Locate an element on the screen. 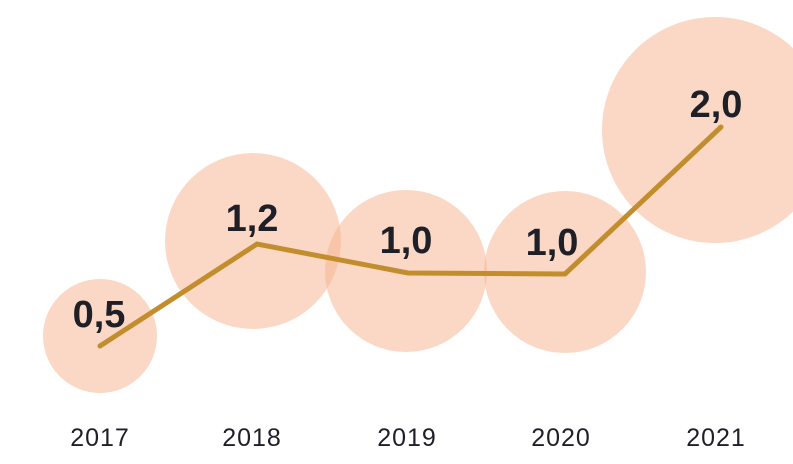 This screenshot has width=793, height=464. bubble-2021 is located at coordinates (697, 130).